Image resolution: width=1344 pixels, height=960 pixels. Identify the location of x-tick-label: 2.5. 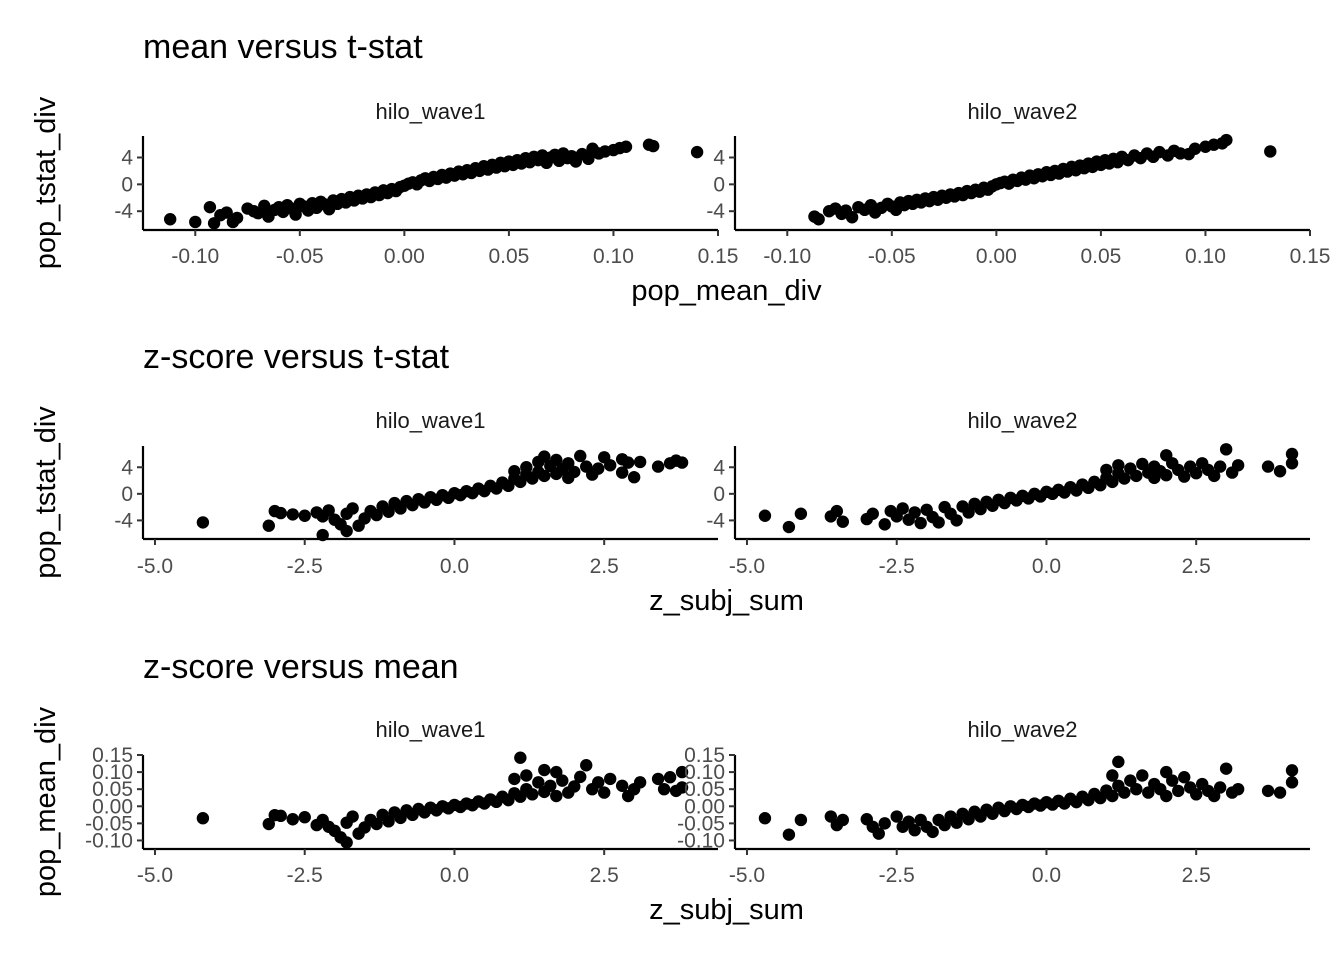
(1196, 566).